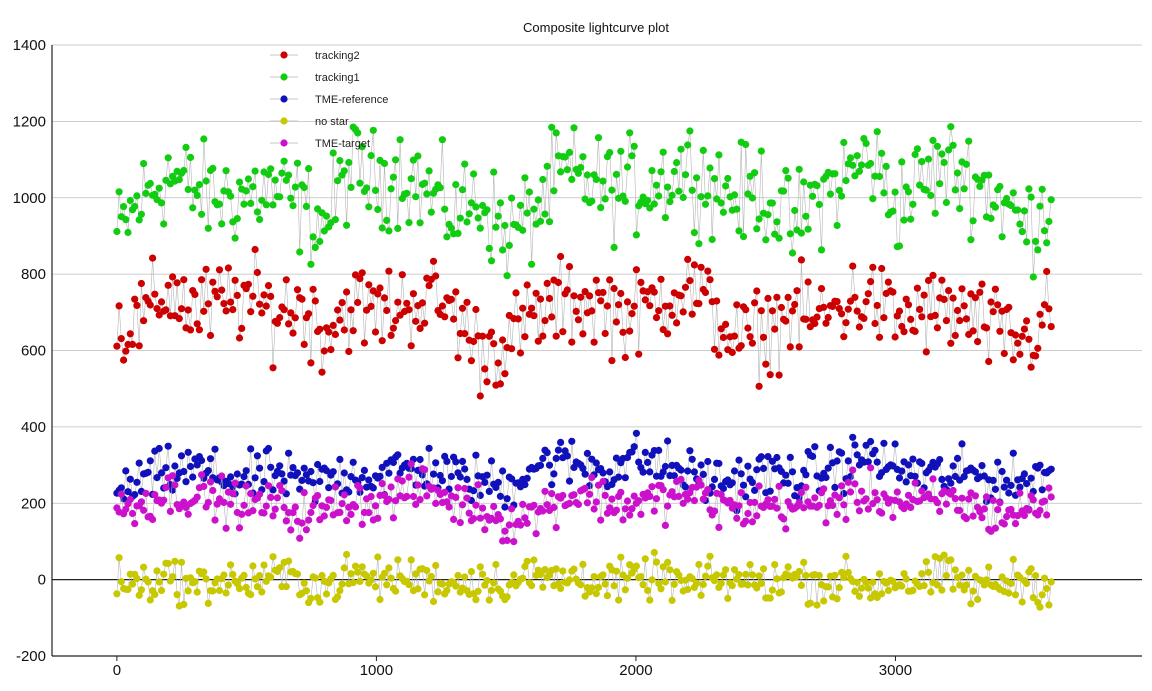  I want to click on y-tick-label: 1400, so click(29, 45).